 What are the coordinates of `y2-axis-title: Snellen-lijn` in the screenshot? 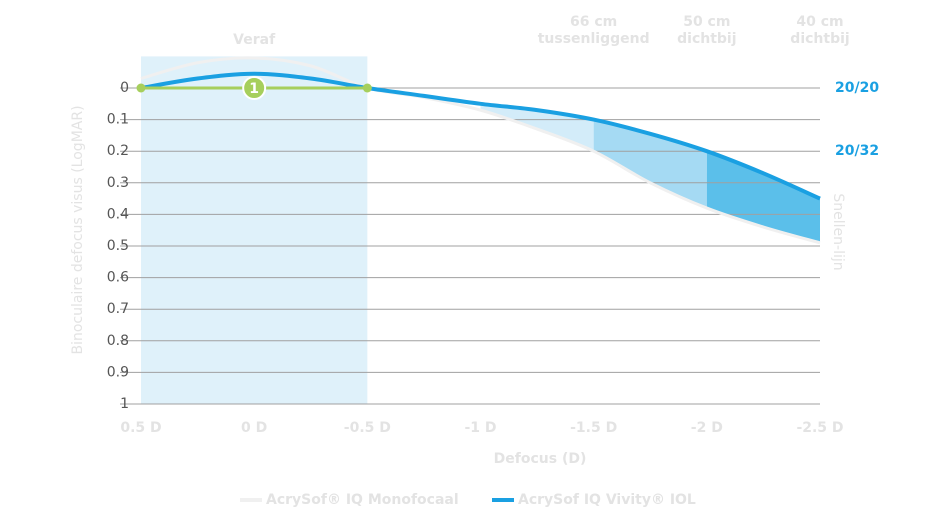 It's located at (838, 231).